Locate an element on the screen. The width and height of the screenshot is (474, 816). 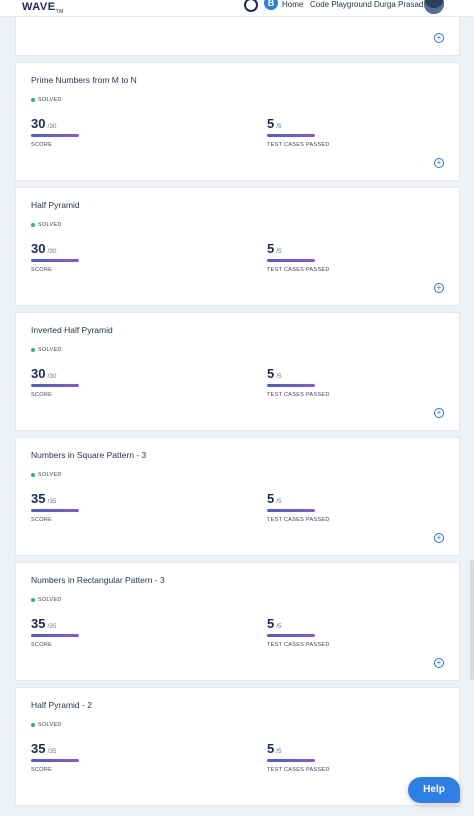
problem-title: Numbers in Rectangular Pattern - 3 is located at coordinates (98, 580).